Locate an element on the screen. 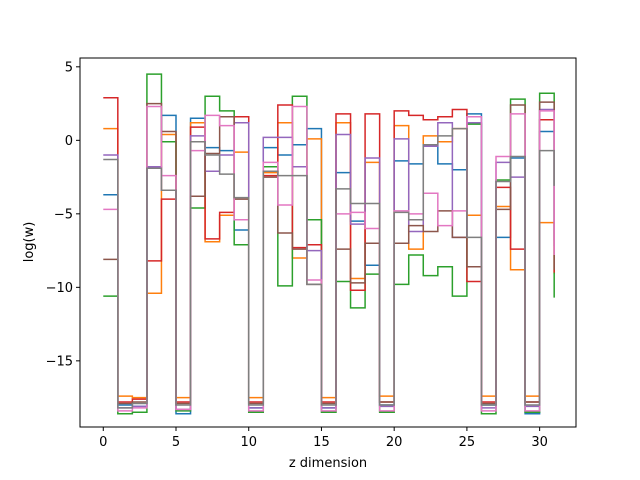 This screenshot has width=640, height=480. x-axis-label: z dimension is located at coordinates (328, 463).